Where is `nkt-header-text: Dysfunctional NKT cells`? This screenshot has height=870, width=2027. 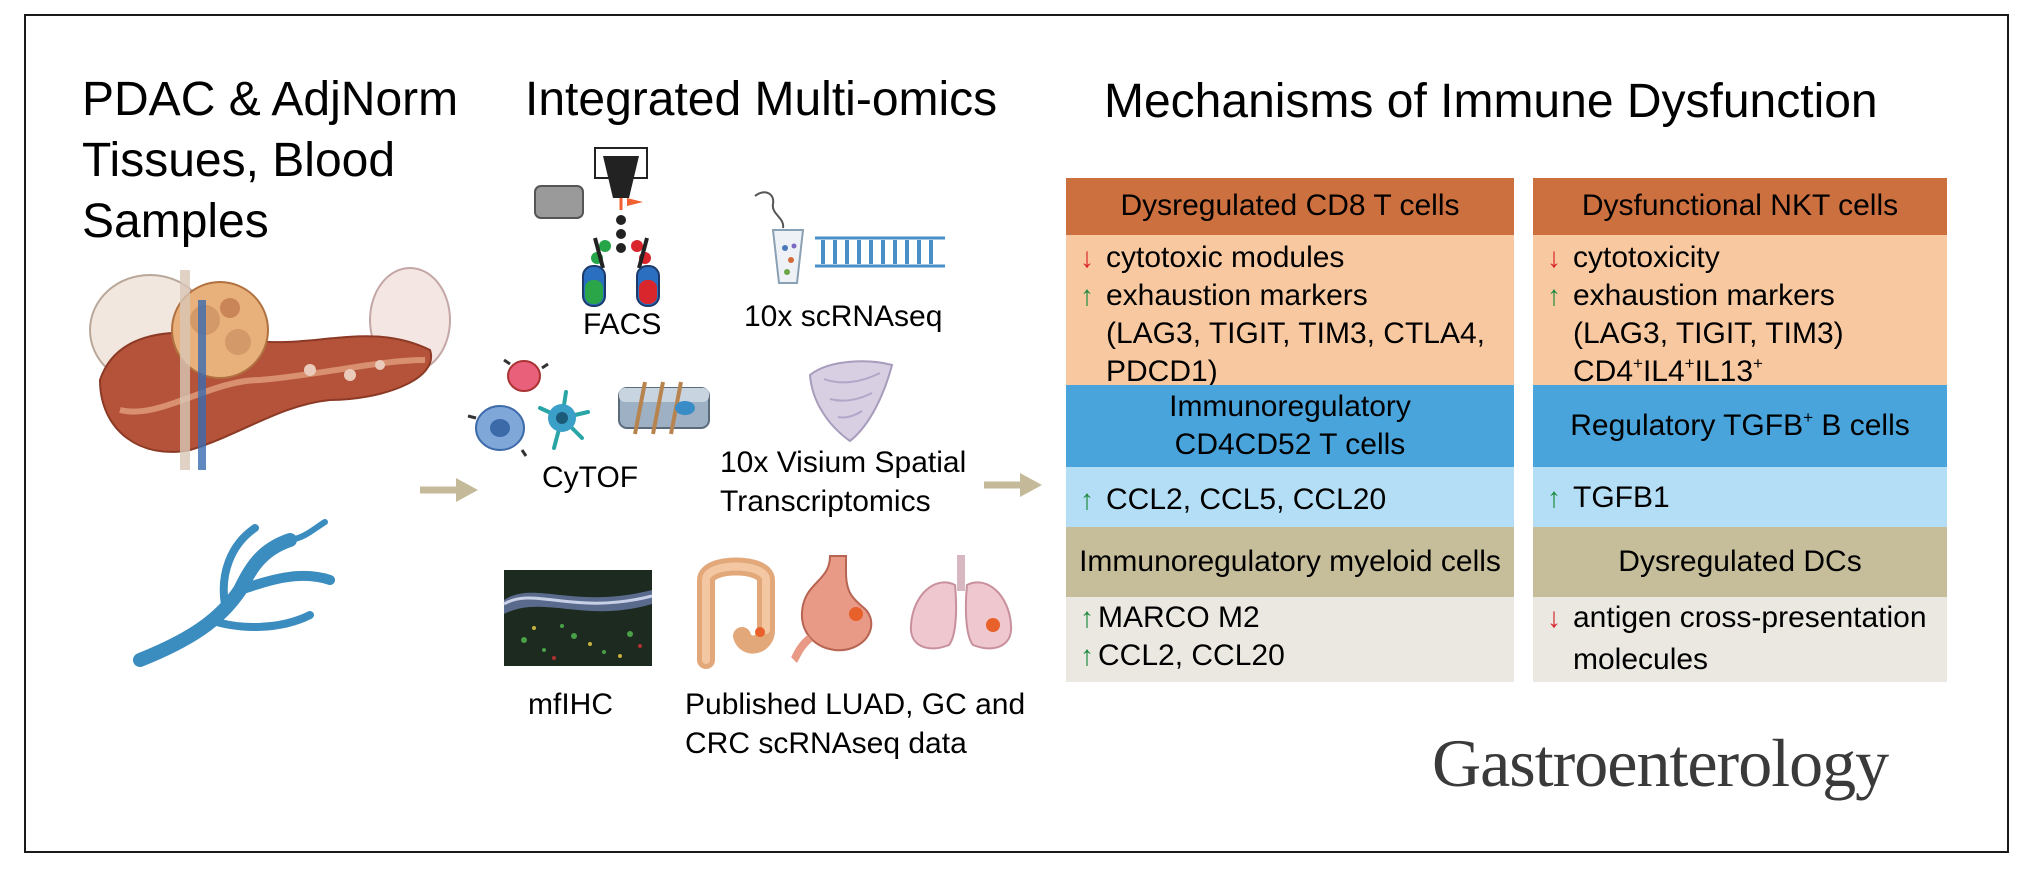 nkt-header-text: Dysfunctional NKT cells is located at coordinates (1740, 206).